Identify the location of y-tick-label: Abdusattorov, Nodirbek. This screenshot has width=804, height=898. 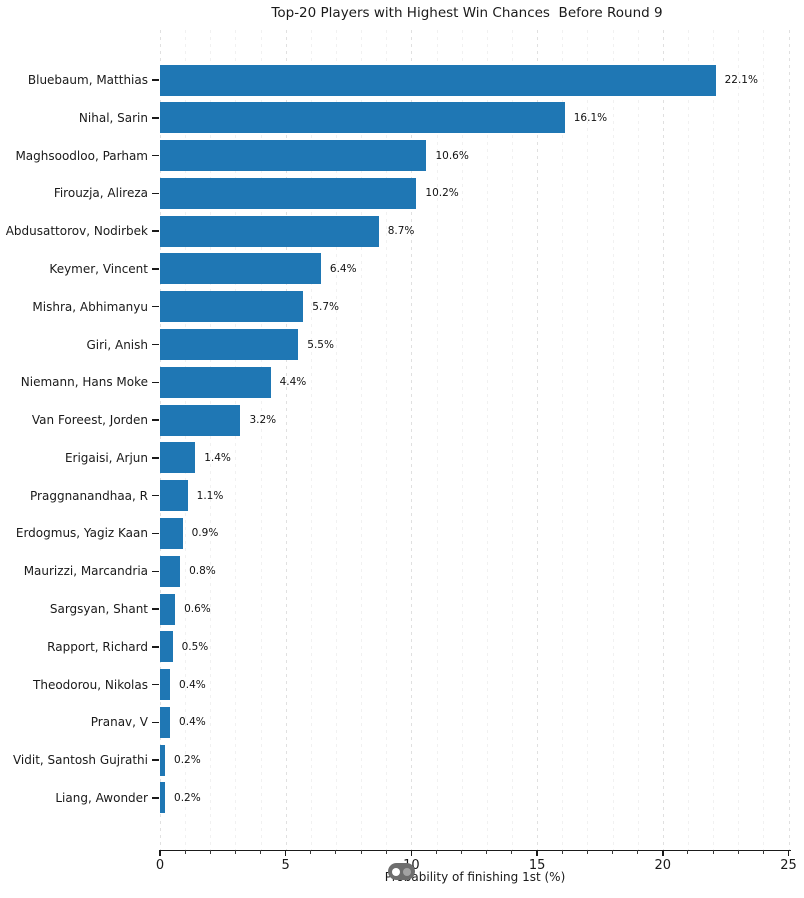
(76, 231).